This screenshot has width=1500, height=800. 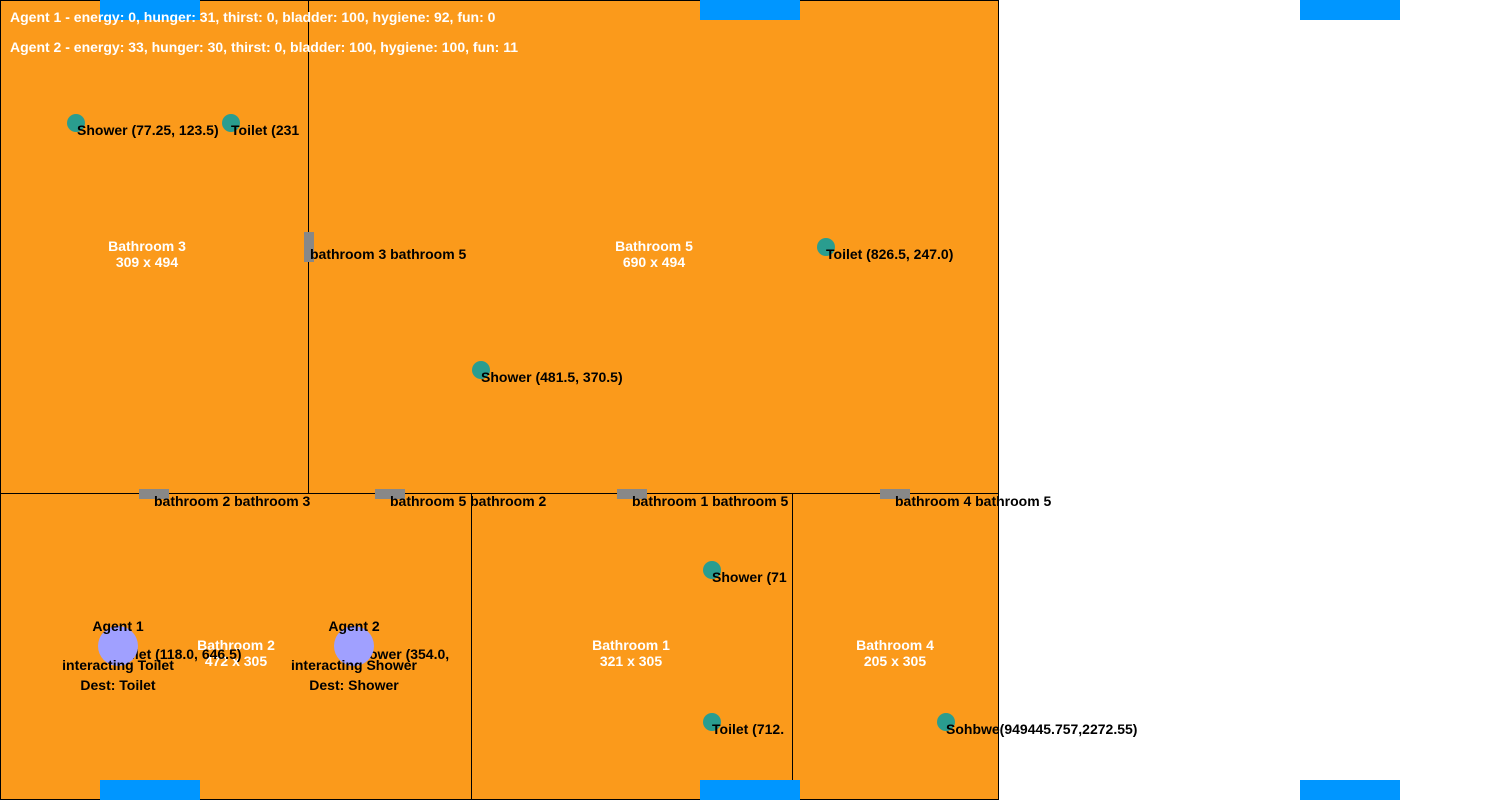 What do you see at coordinates (890, 254) in the screenshot?
I see `toilet-label: Toilet (826.5, 247.0)` at bounding box center [890, 254].